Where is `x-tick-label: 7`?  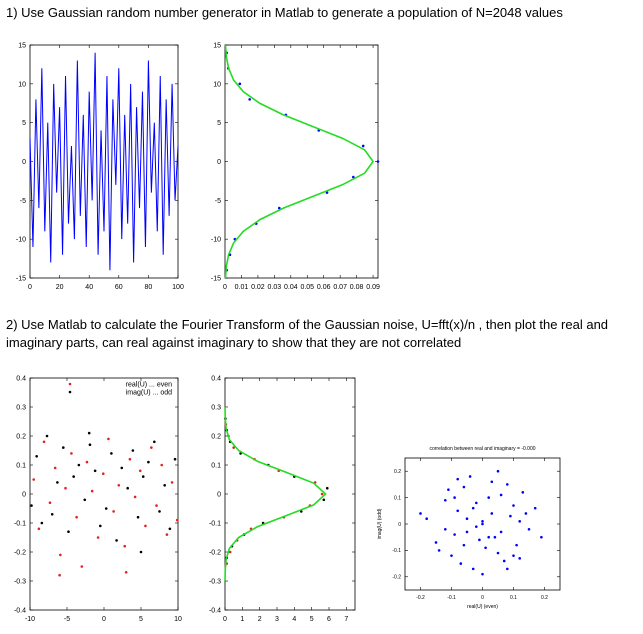
x-tick-label: 7 is located at coordinates (346, 619).